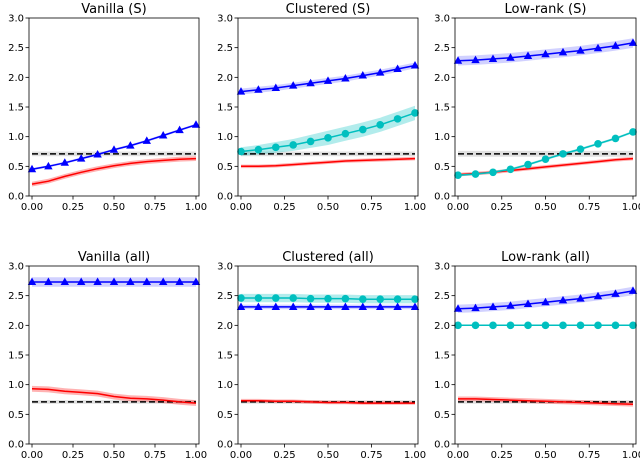  I want to click on panel-title: Clustered (S), so click(328, 9).